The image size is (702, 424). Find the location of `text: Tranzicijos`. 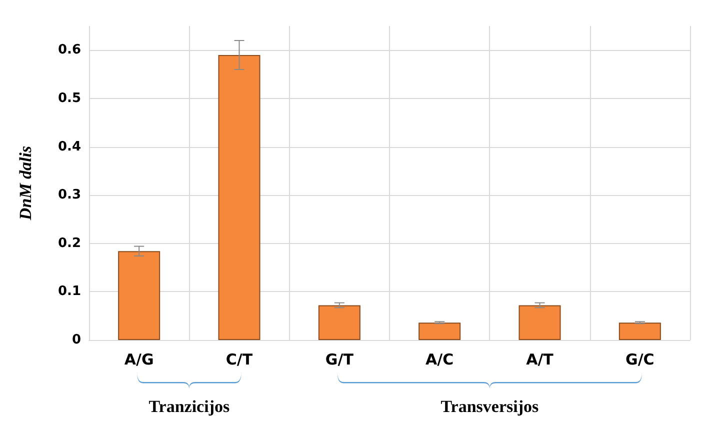

text: Tranzicijos is located at coordinates (189, 406).